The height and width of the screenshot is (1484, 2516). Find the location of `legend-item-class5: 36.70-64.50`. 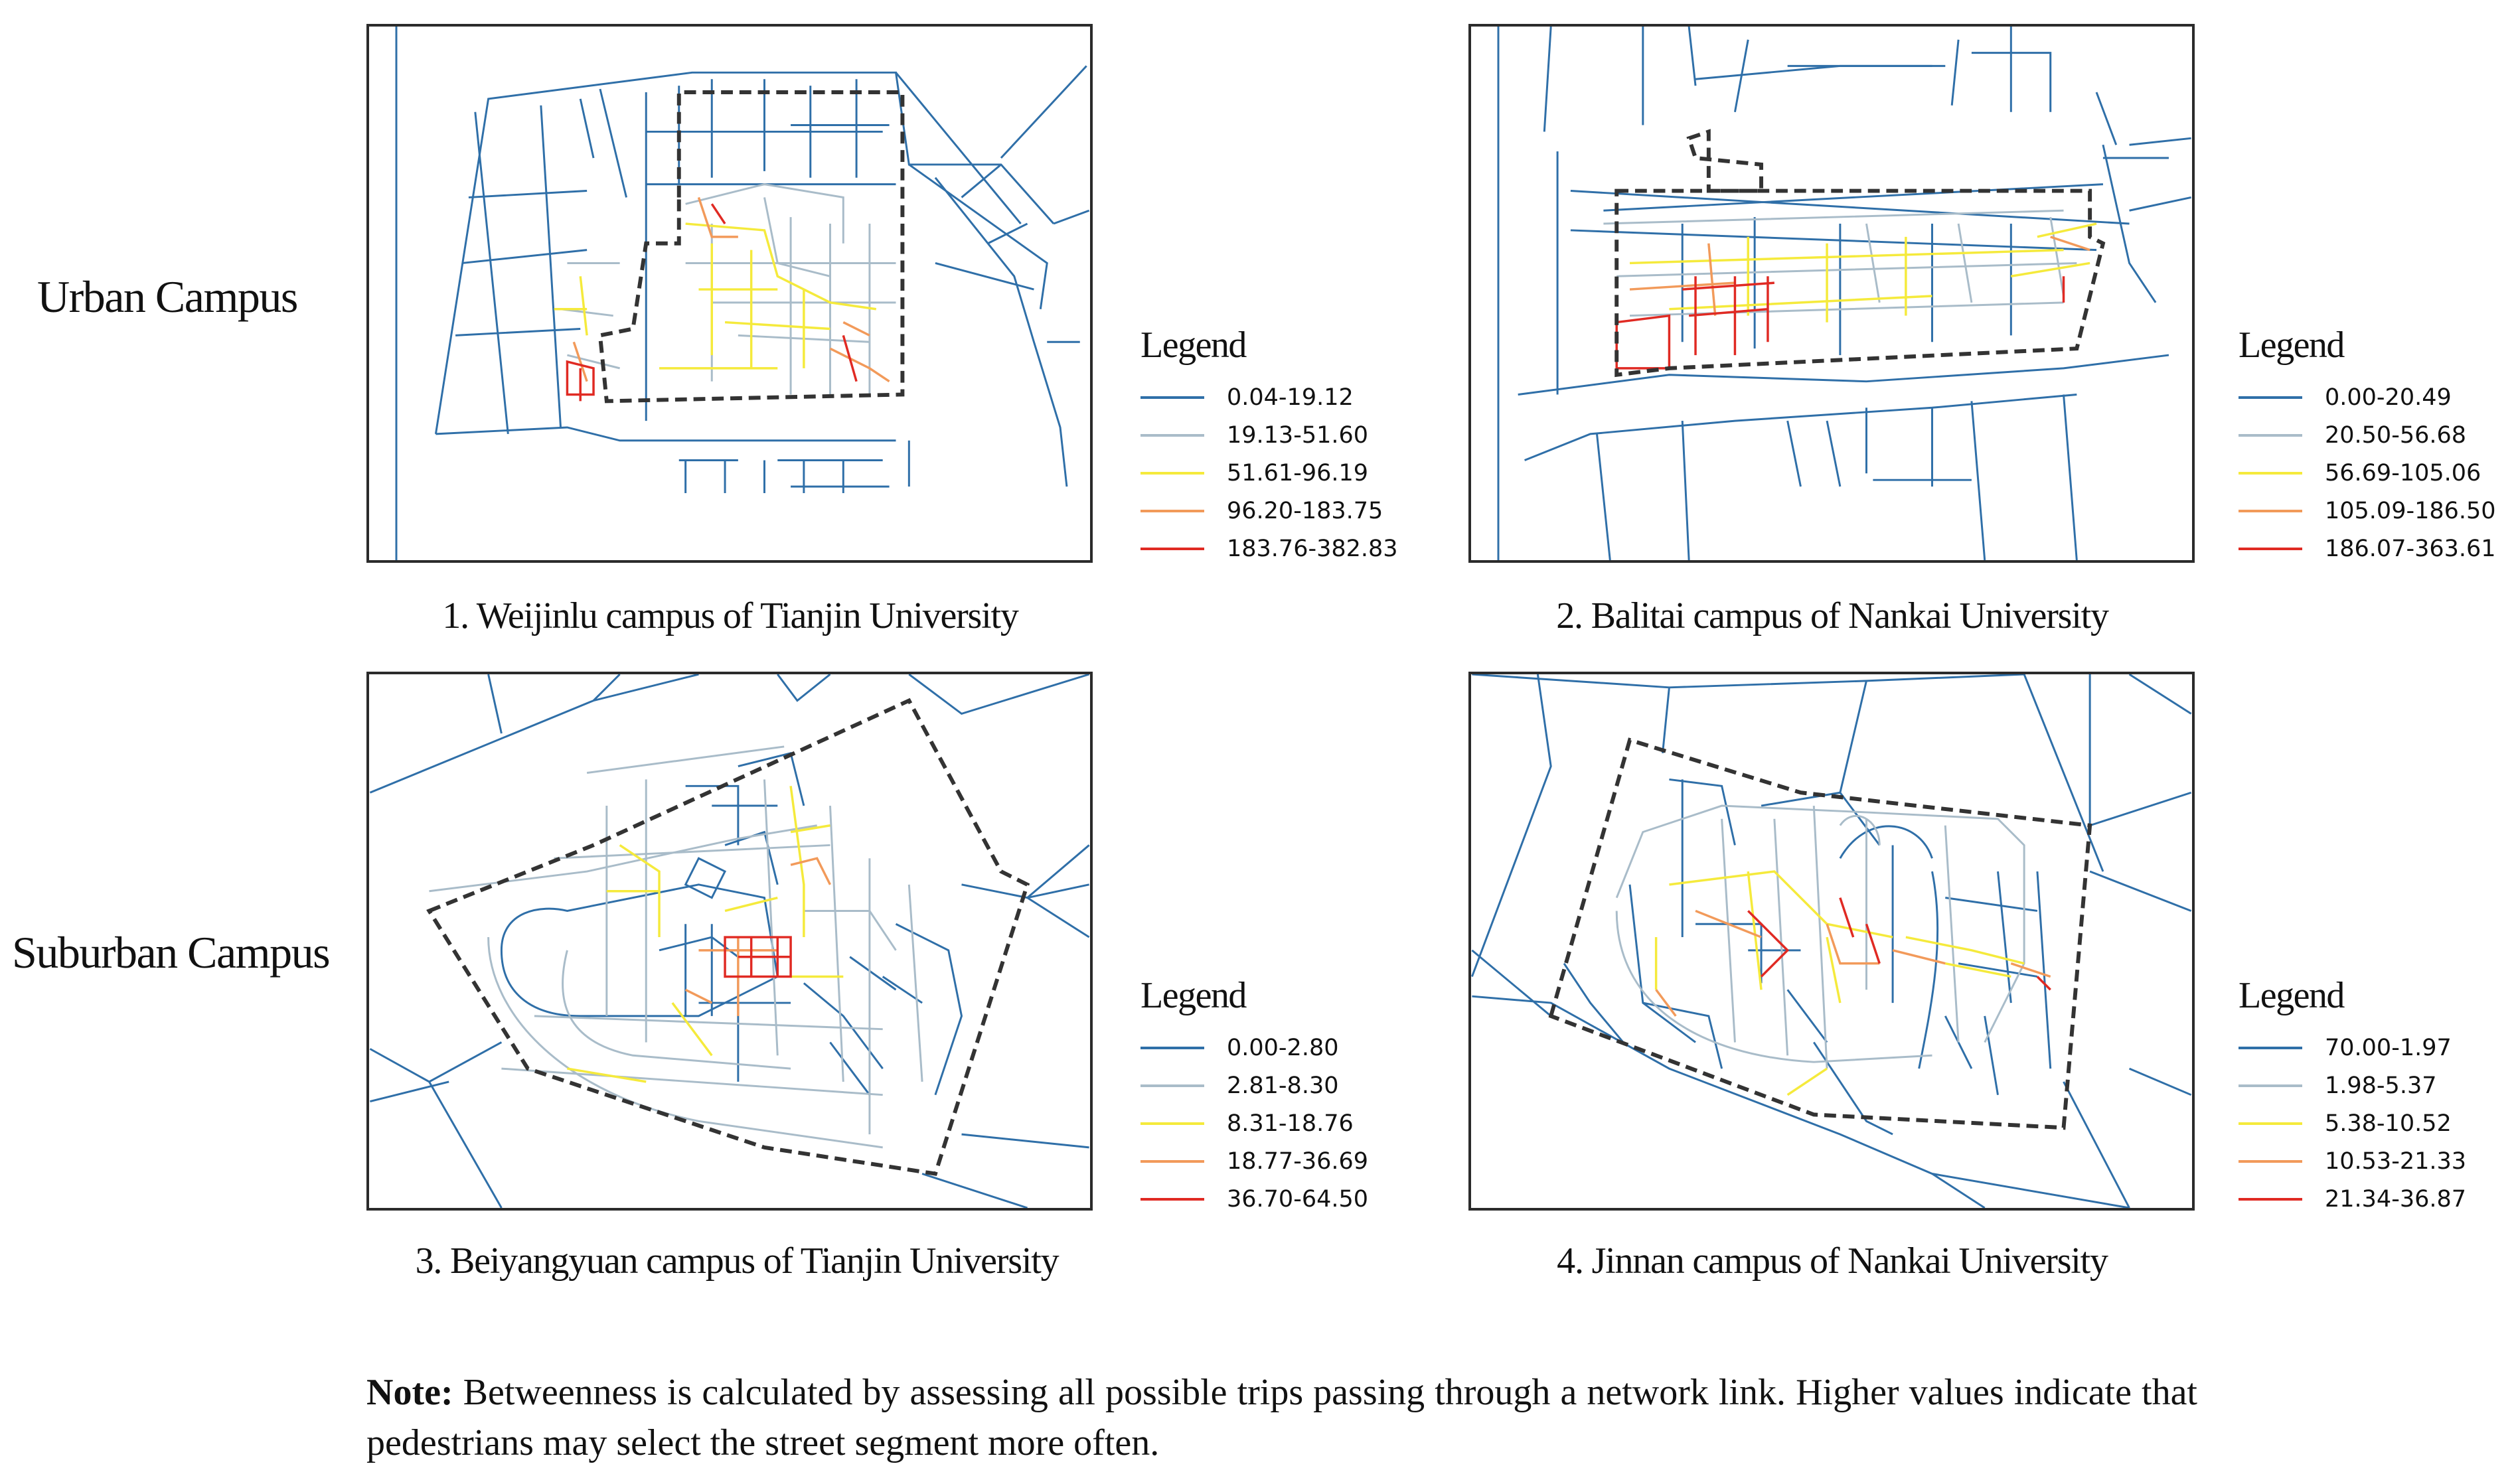

legend-item-class5: 36.70-64.50 is located at coordinates (1254, 1199).